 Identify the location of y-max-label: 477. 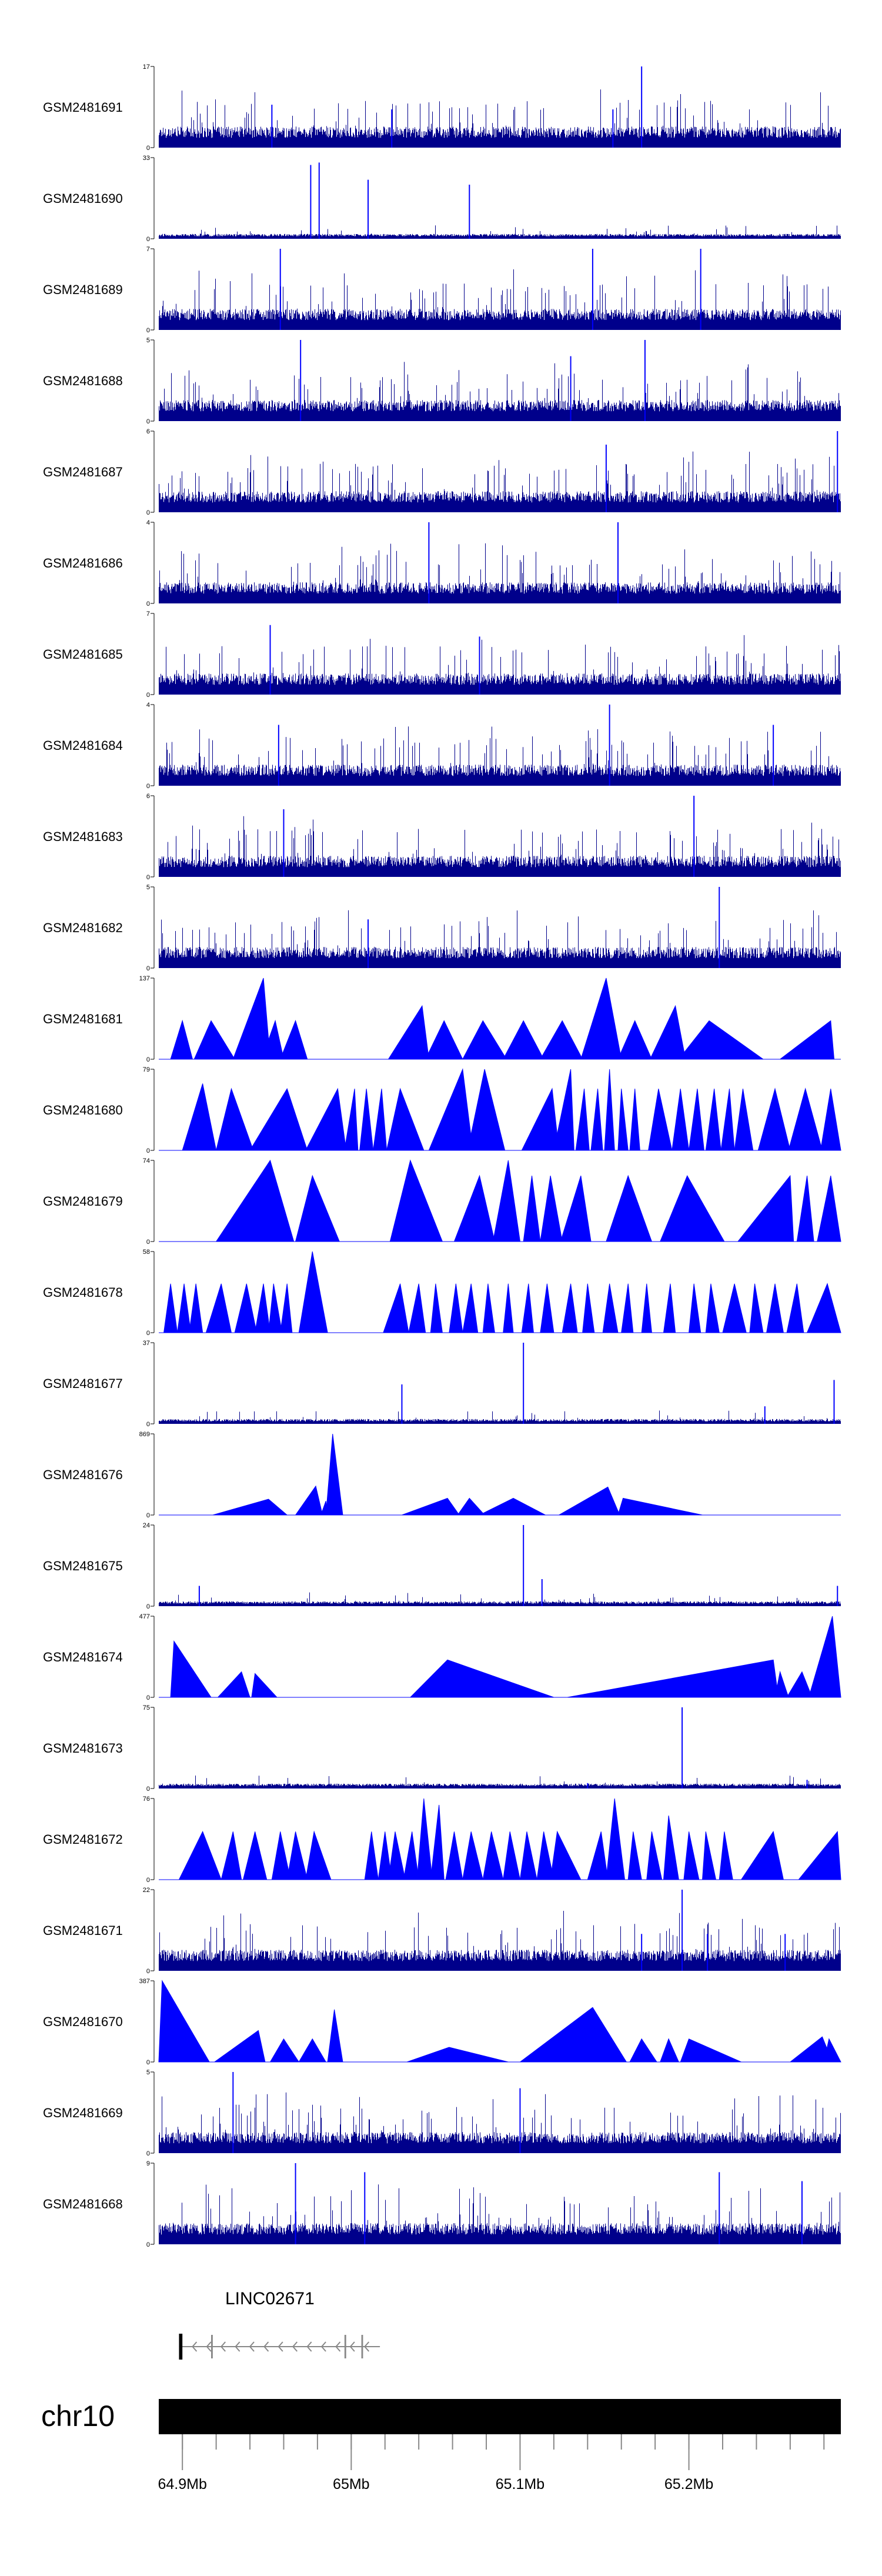
(144, 1616).